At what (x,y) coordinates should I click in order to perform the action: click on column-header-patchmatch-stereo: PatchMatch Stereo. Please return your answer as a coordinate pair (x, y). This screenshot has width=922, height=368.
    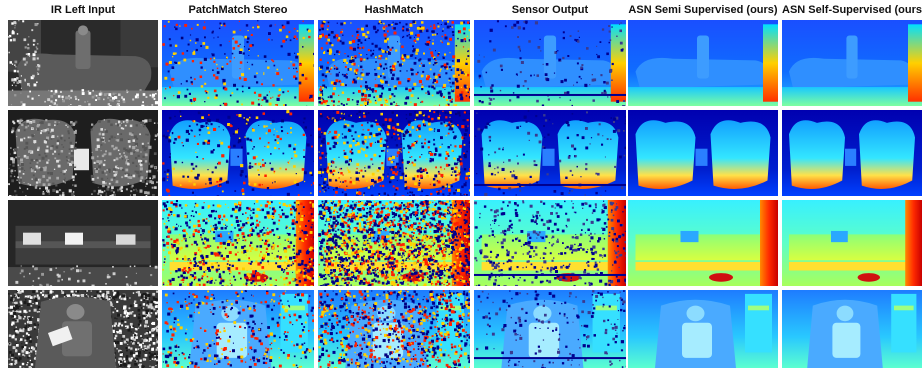
    Looking at the image, I should click on (238, 10).